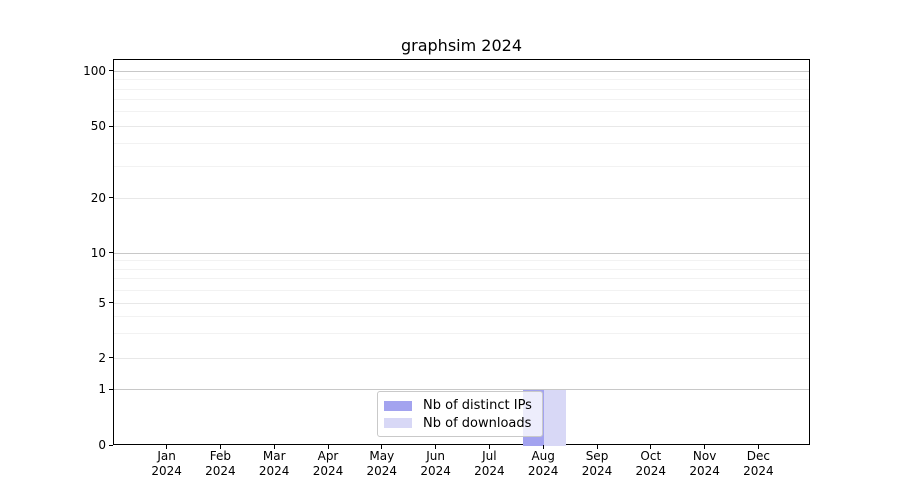 The image size is (900, 500). I want to click on legend: Nb of distinct IPs Nb of downloads, so click(460, 414).